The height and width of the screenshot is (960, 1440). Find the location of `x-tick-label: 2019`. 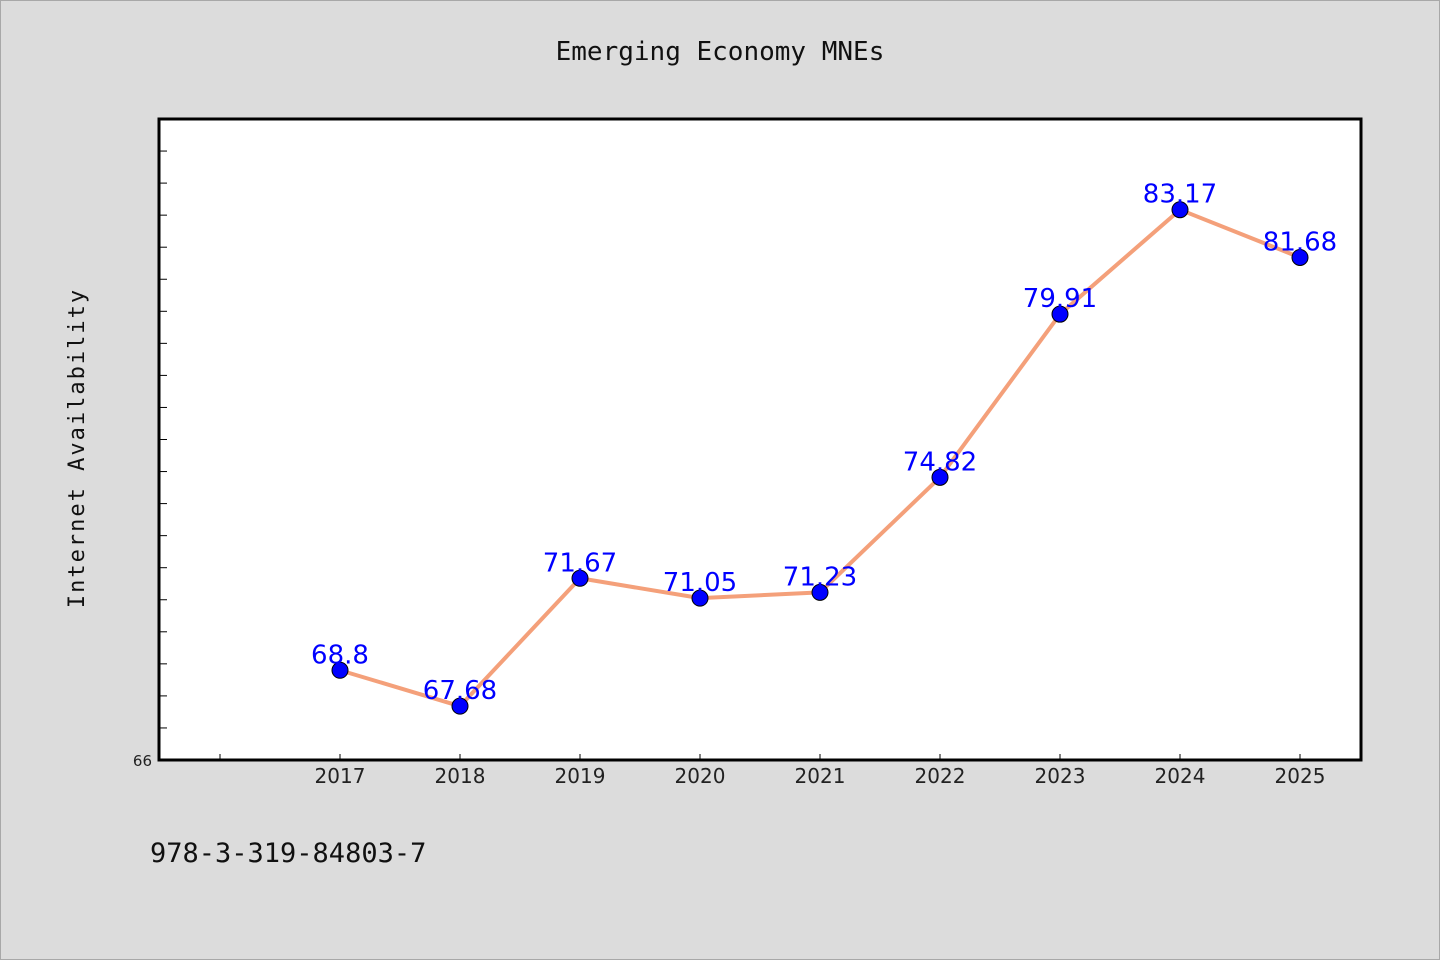

x-tick-label: 2019 is located at coordinates (580, 776).